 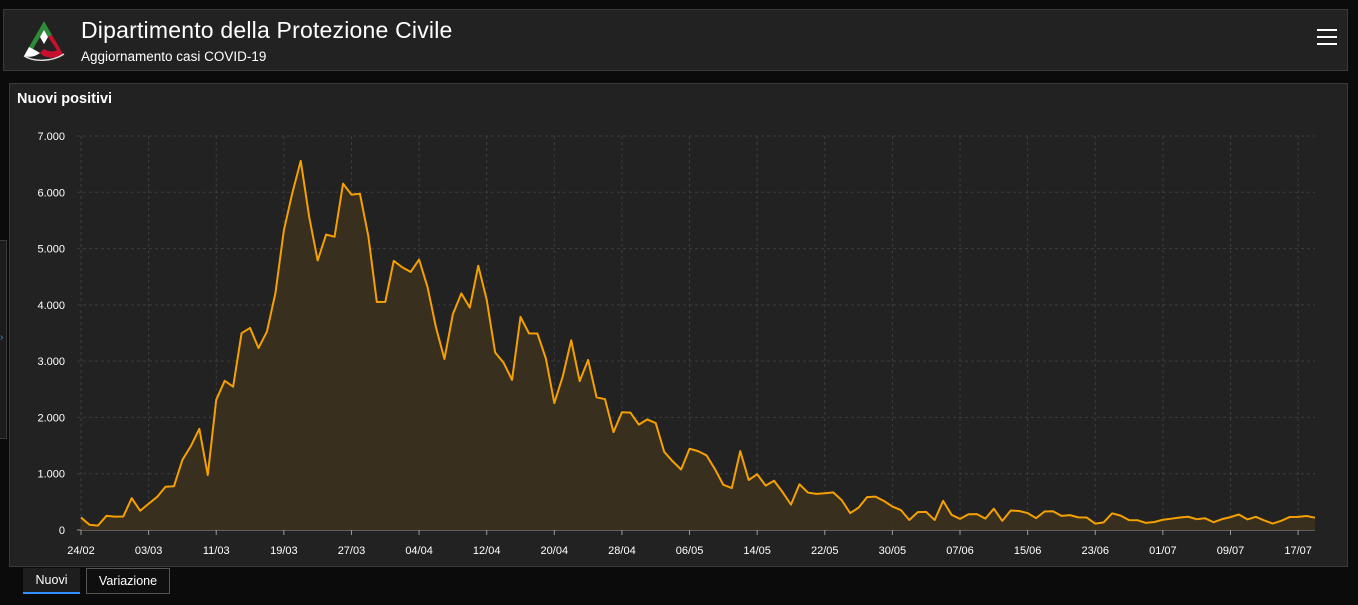 What do you see at coordinates (51, 475) in the screenshot?
I see `y-tick-label: 1.000` at bounding box center [51, 475].